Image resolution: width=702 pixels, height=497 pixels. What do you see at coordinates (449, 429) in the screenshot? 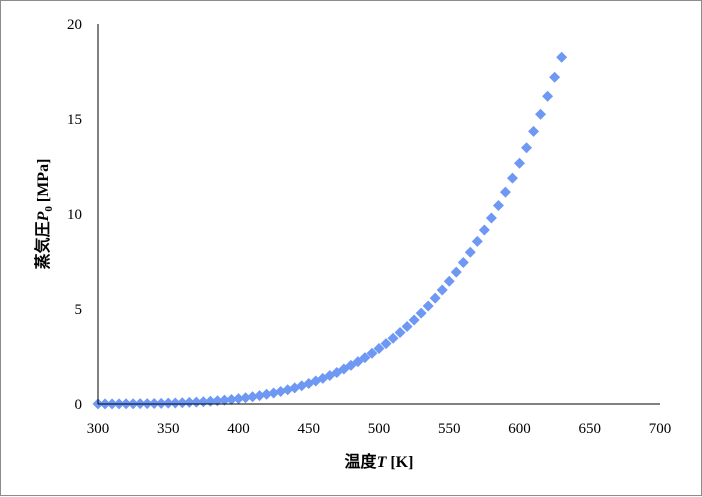
I see `x-tick-label: 550` at bounding box center [449, 429].